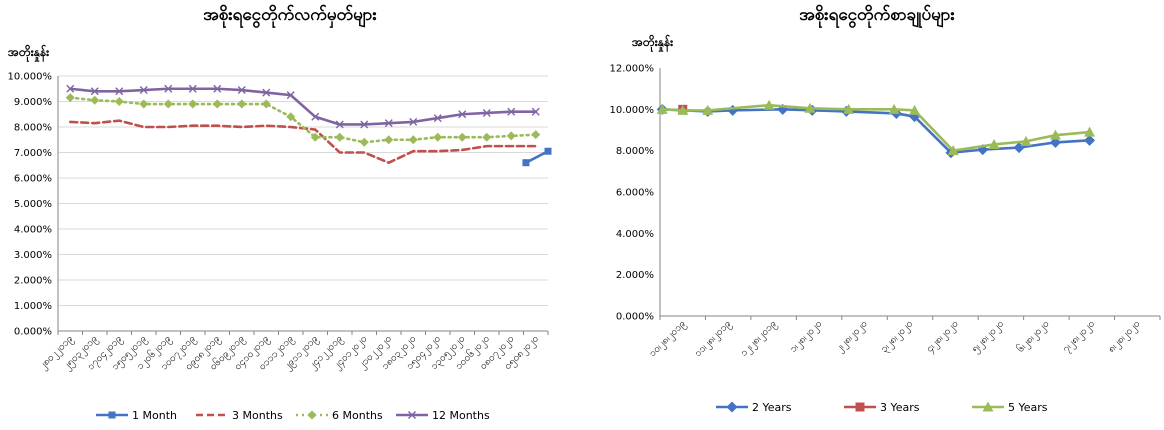  Describe the element at coordinates (33, 179) in the screenshot. I see `y-tick-label: 6.000%` at that location.